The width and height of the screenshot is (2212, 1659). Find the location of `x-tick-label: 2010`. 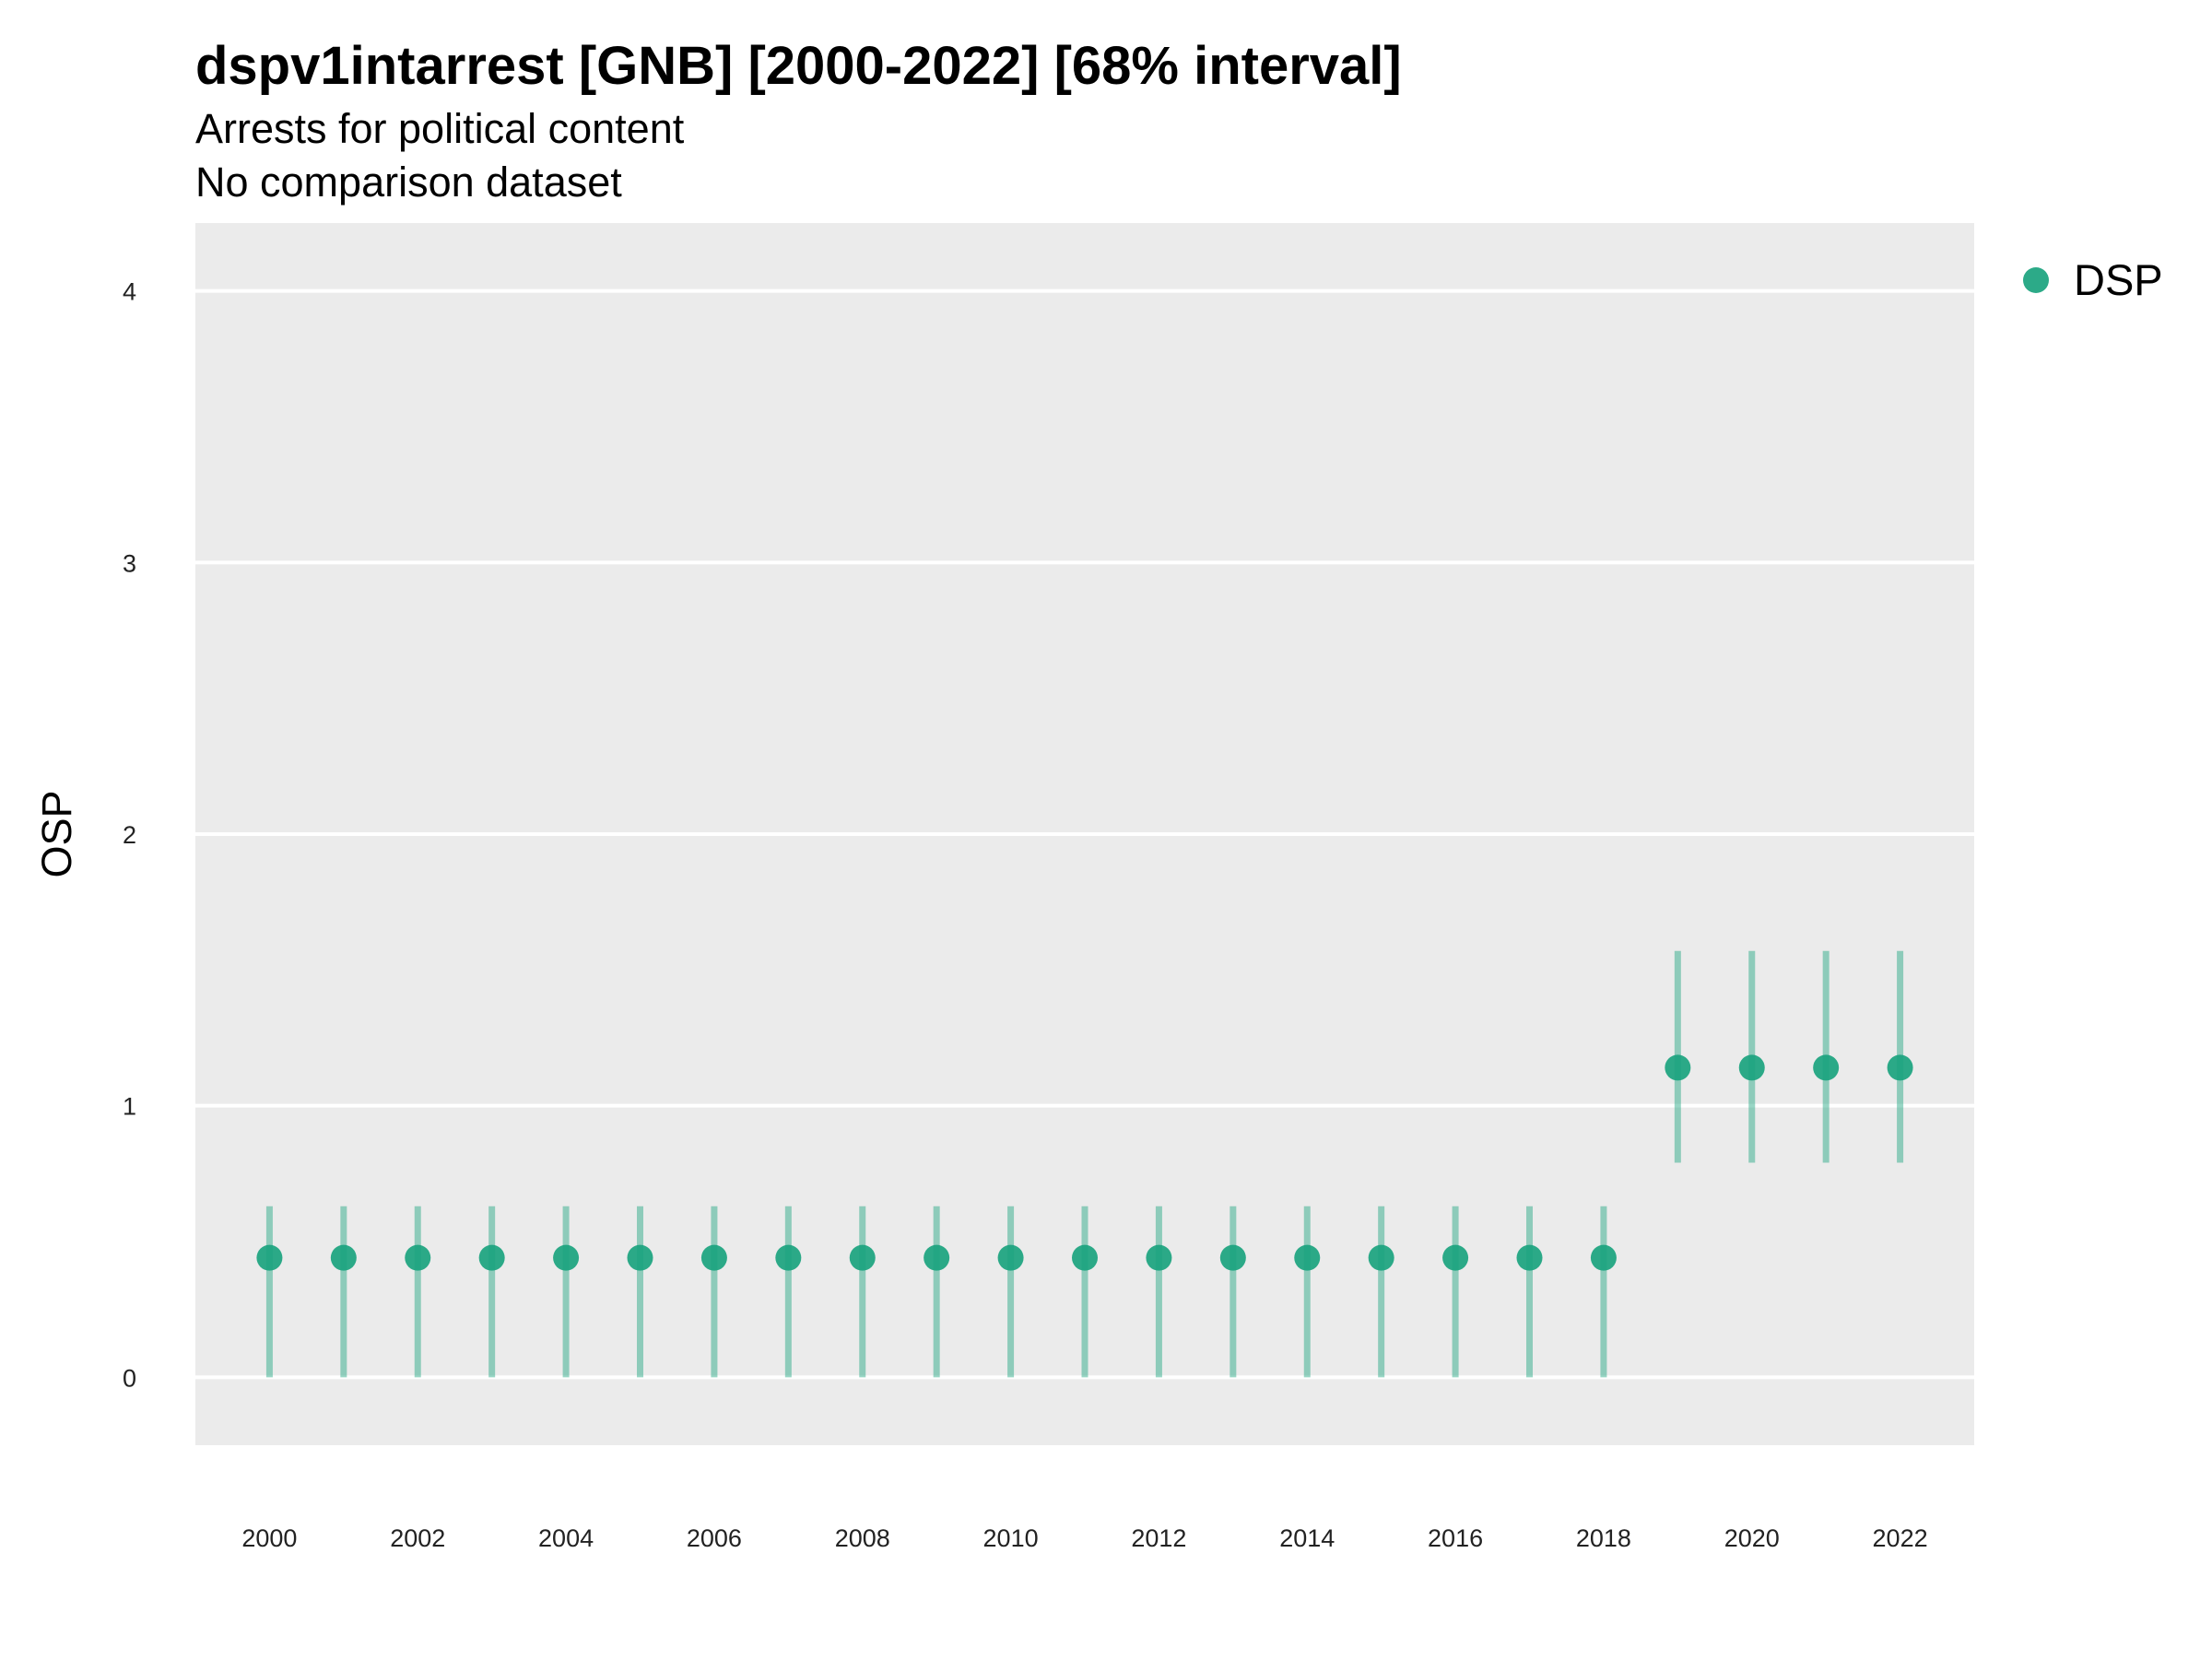

x-tick-label: 2010 is located at coordinates (1011, 1538).